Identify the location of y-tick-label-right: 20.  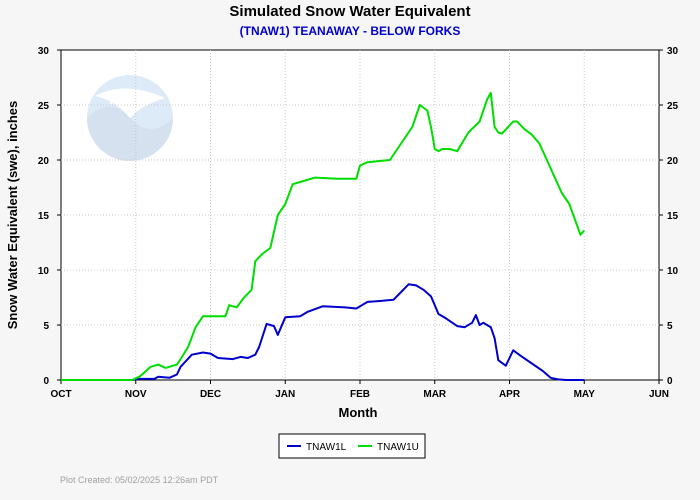
(673, 161).